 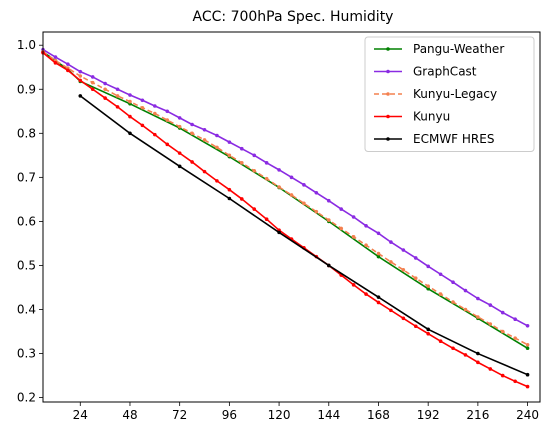 What do you see at coordinates (80, 415) in the screenshot?
I see `x-tick-label: 24` at bounding box center [80, 415].